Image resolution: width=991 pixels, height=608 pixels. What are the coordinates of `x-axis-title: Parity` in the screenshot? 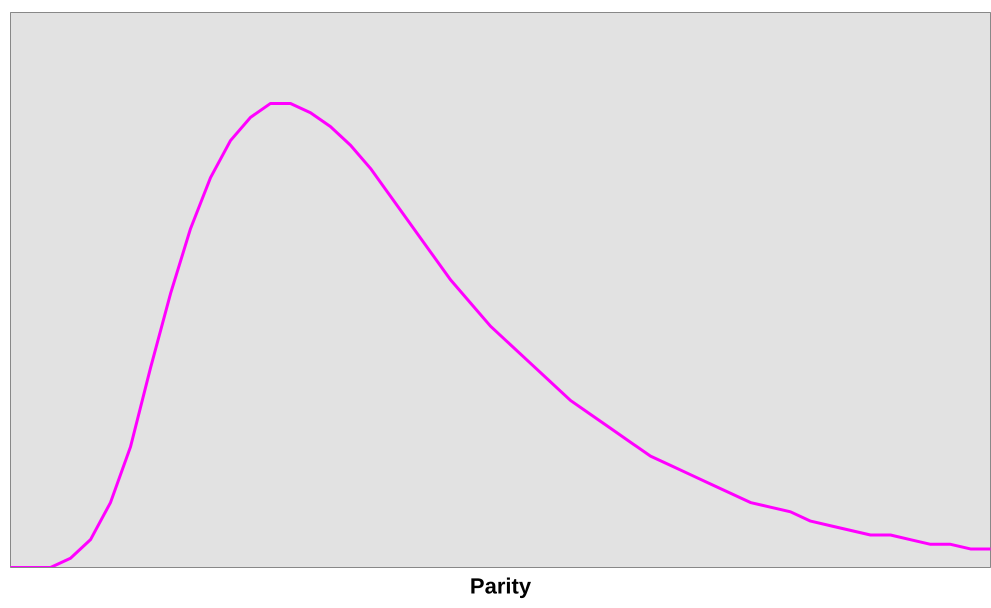 It's located at (501, 586).